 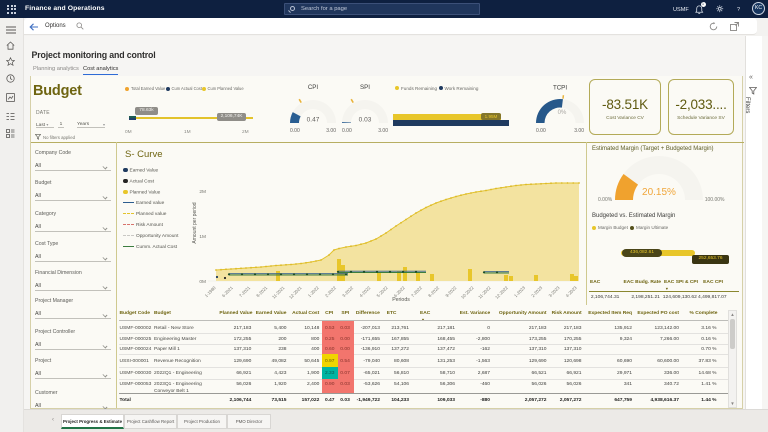 What do you see at coordinates (210, 291) in the screenshot?
I see `svg-text: 1-1980` at bounding box center [210, 291].